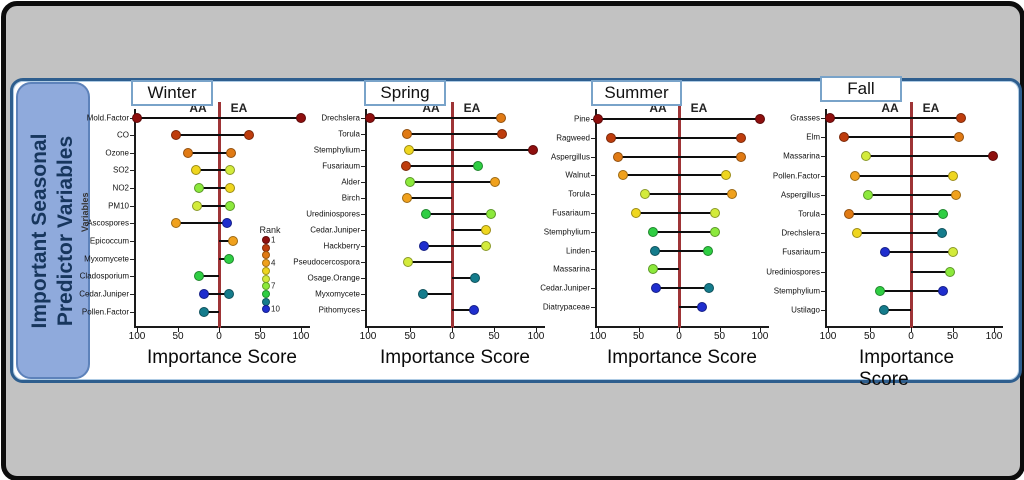  What do you see at coordinates (275, 309) in the screenshot?
I see `rank-legend-number: 10` at bounding box center [275, 309].